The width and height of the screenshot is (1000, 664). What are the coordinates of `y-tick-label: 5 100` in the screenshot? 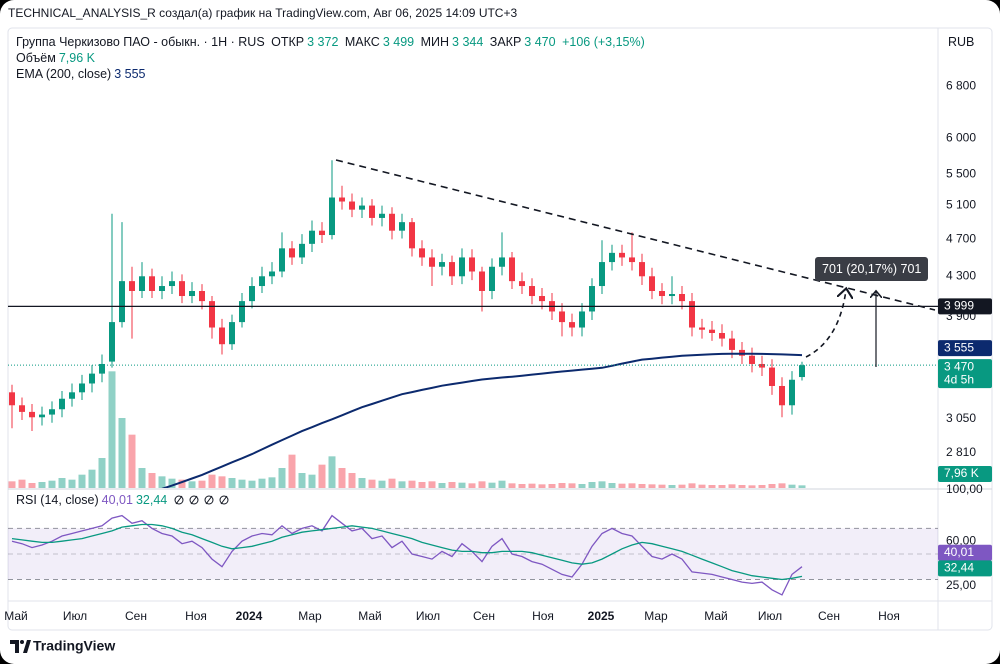 It's located at (961, 205).